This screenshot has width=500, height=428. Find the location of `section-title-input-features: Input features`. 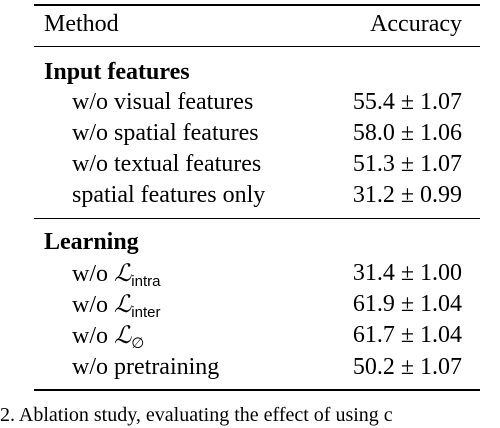

section-title-input-features: Input features is located at coordinates (117, 72).